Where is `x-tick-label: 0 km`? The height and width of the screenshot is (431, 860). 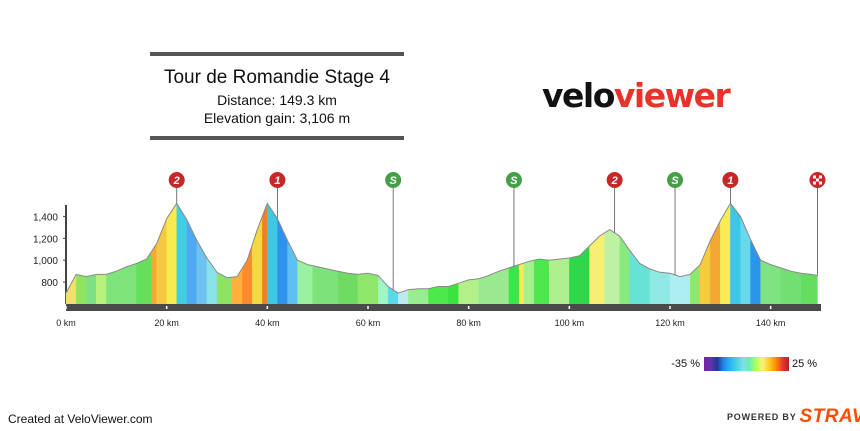 x-tick-label: 0 km is located at coordinates (66, 323).